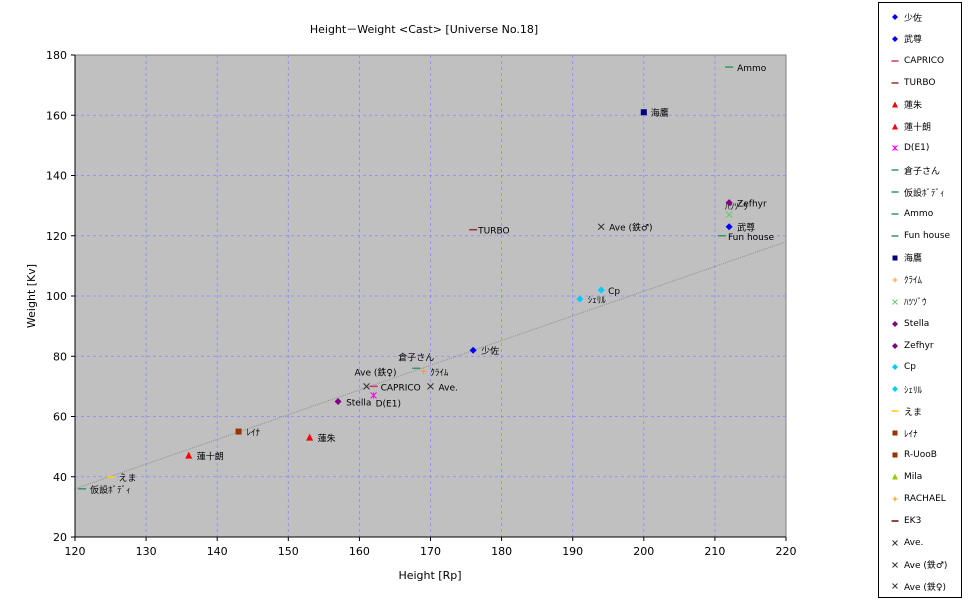  Describe the element at coordinates (913, 476) in the screenshot. I see `legend-label: Mila` at that location.